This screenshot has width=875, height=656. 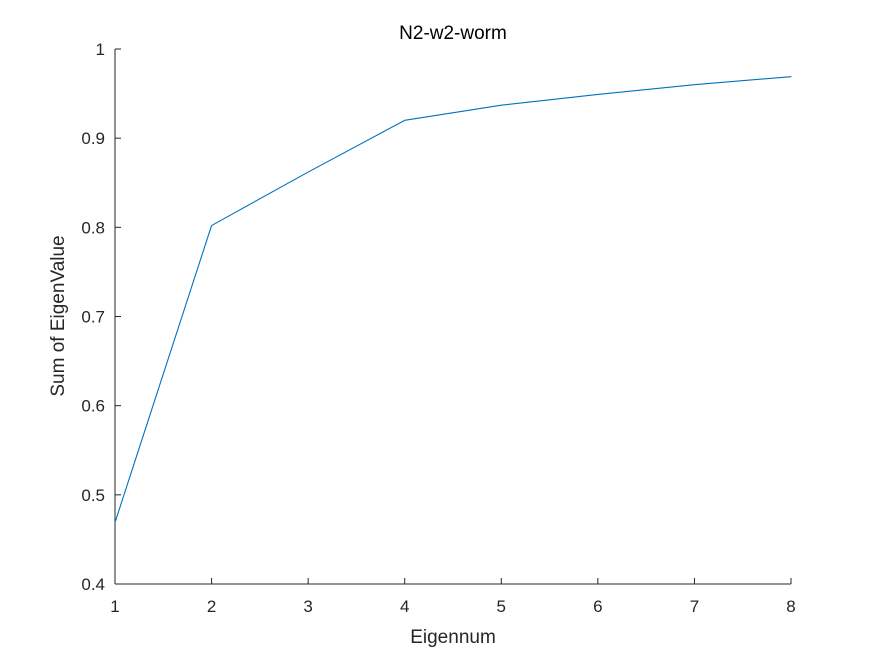 I want to click on y-tick-label: 0.7, so click(x=93, y=317).